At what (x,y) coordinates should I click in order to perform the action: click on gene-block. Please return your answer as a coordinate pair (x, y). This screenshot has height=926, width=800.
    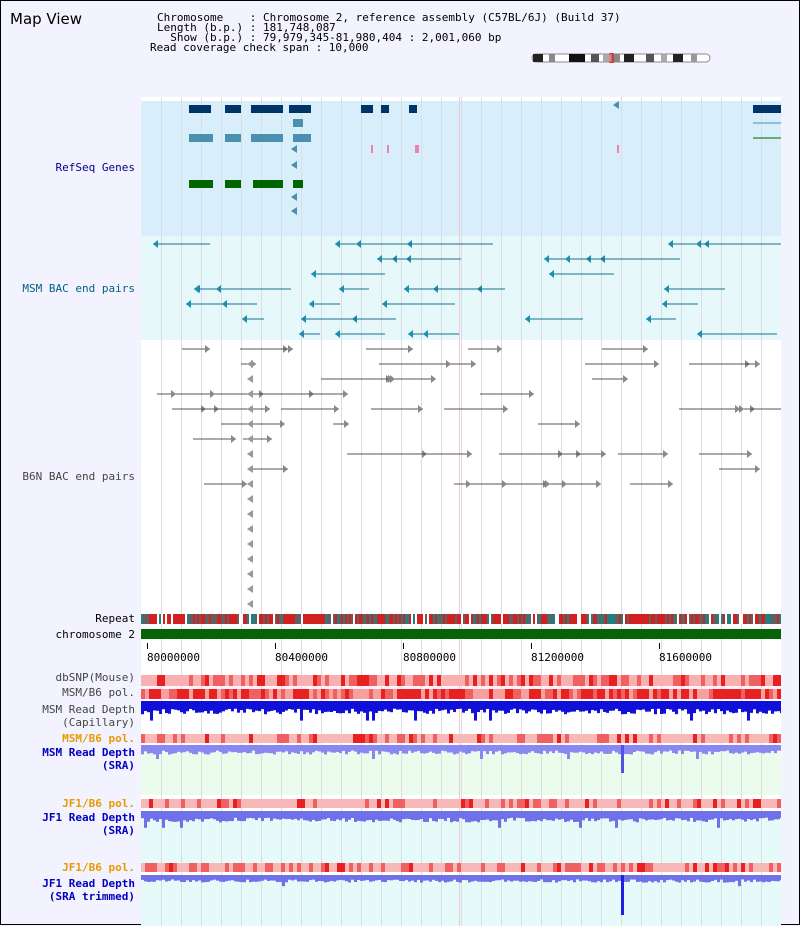
    Looking at the image, I should click on (367, 109).